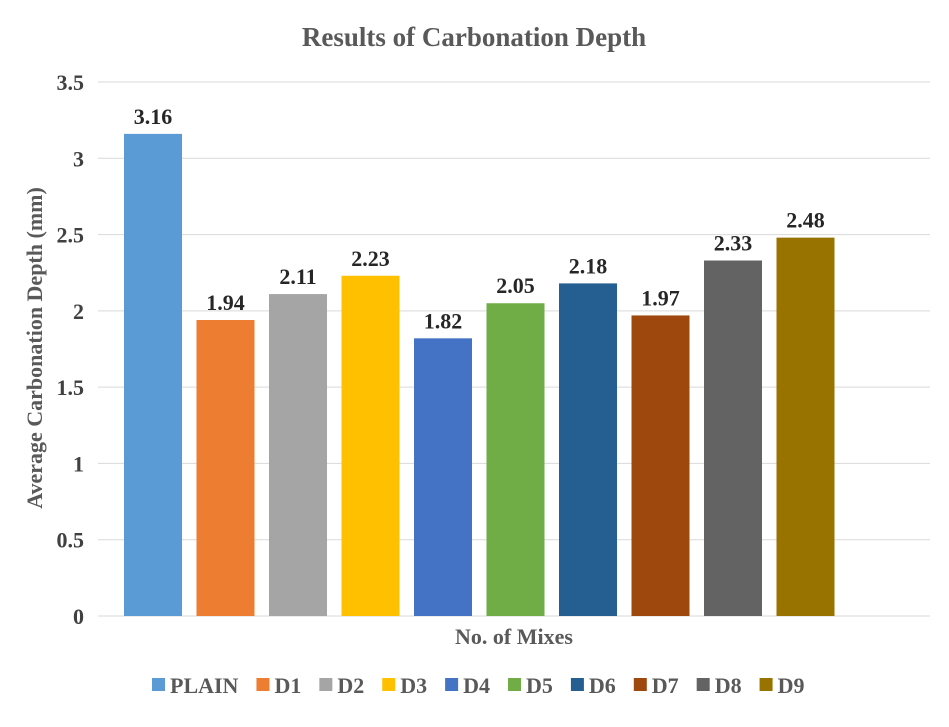  Describe the element at coordinates (71, 540) in the screenshot. I see `y-tick-label: 0.5` at that location.